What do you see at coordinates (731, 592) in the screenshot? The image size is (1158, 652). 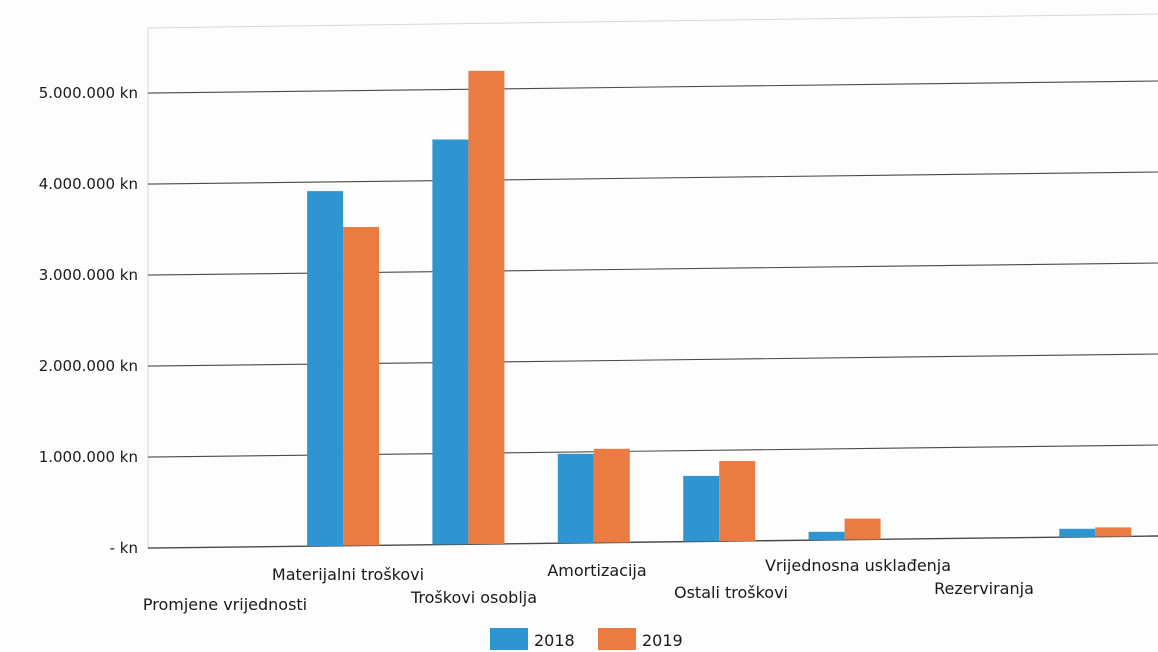 I see `x-tick-label: Ostali troškovi` at bounding box center [731, 592].